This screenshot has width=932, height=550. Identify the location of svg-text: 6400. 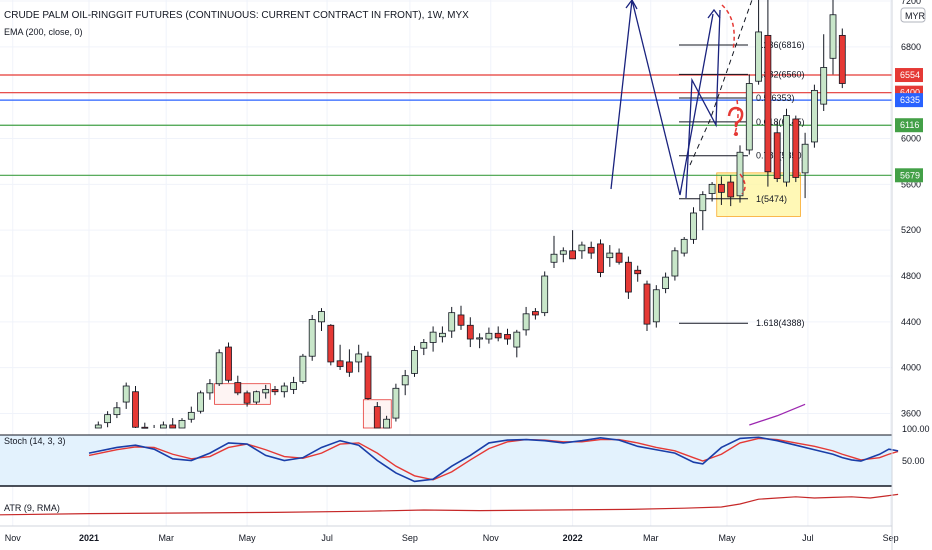
(910, 93).